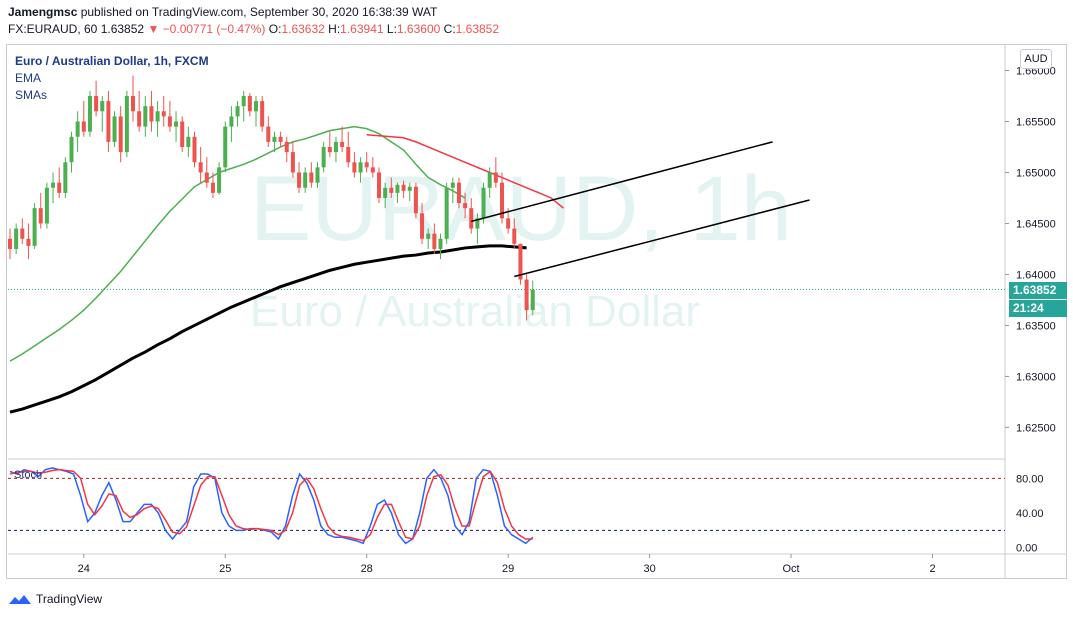 The image size is (1073, 618). I want to click on stoch-tick-label: 40.00, so click(1030, 514).